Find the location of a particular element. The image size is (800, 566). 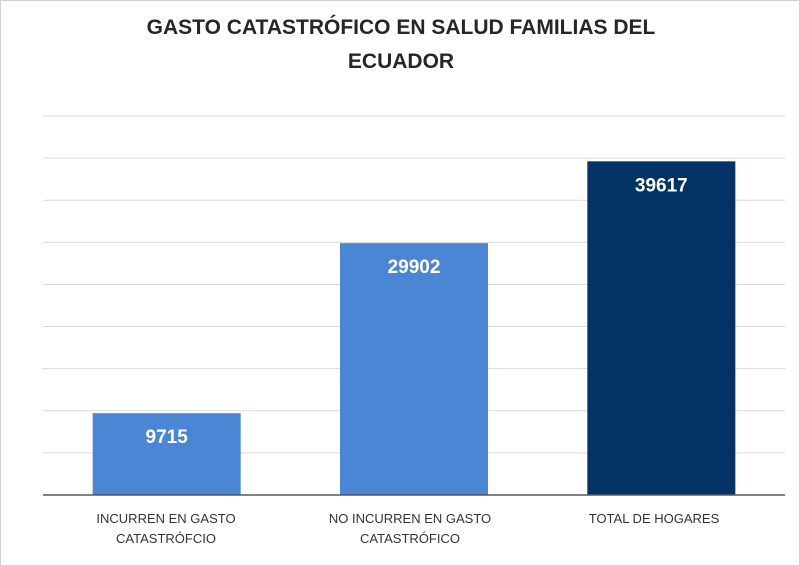

x-tick-label-incurren: INCURREN EN GASTO CATASTRÓFCIO is located at coordinates (166, 529).